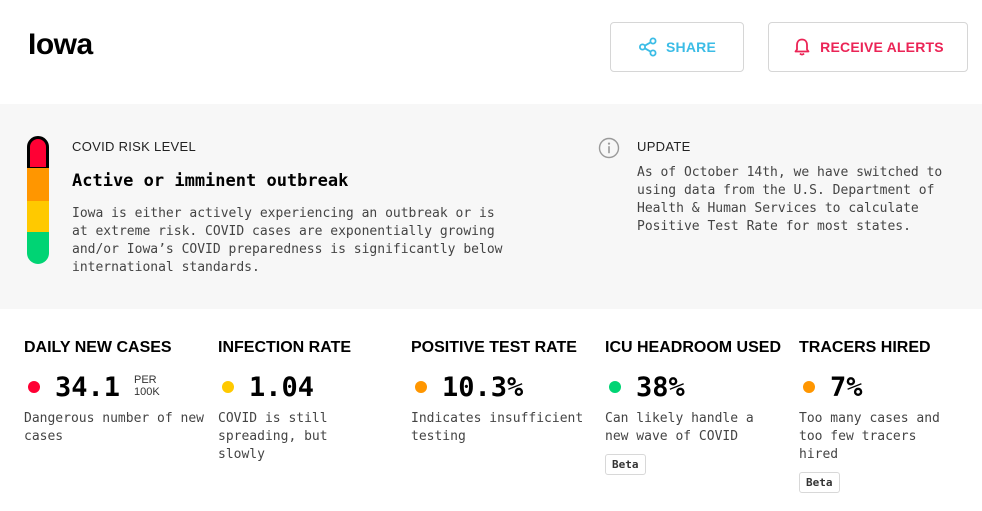  What do you see at coordinates (60, 44) in the screenshot?
I see `page-title: Iowa` at bounding box center [60, 44].